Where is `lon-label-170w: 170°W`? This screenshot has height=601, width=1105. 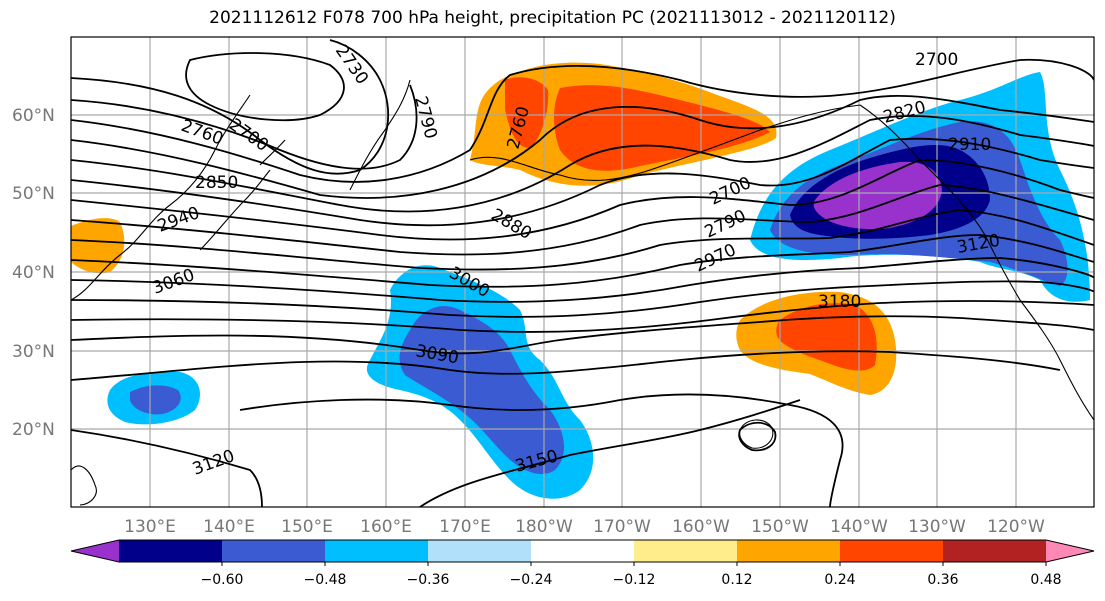
lon-label-170w: 170°W is located at coordinates (622, 527).